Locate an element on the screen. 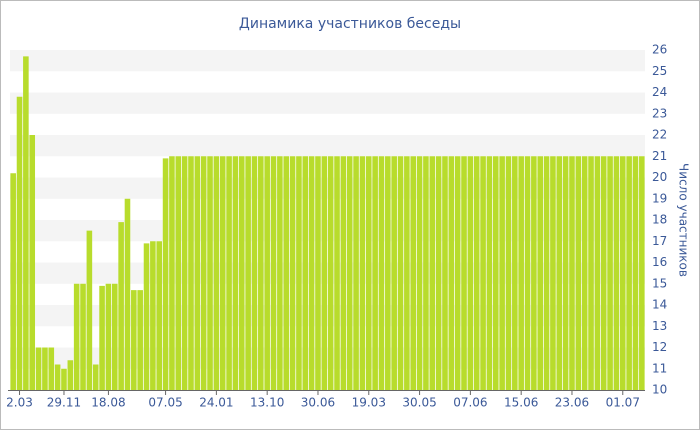 The width and height of the screenshot is (700, 430). y-tick-label: 19 is located at coordinates (659, 198).